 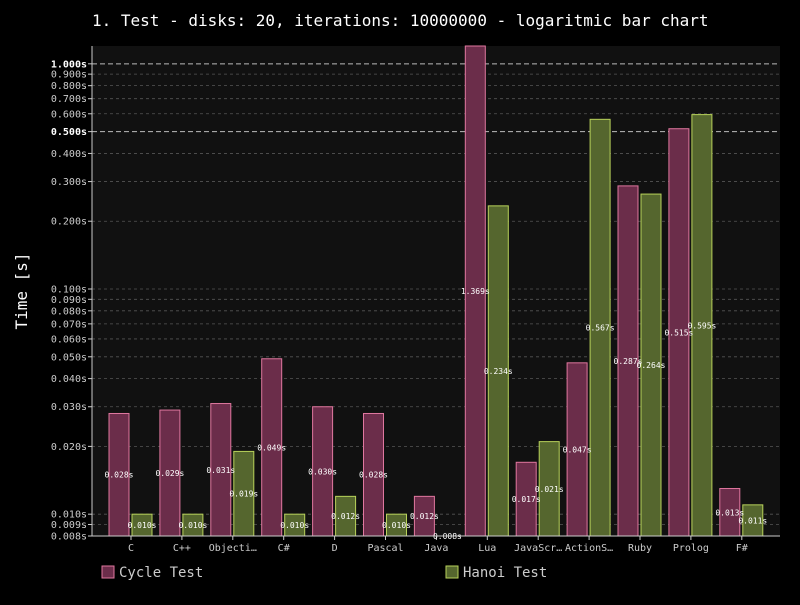 What do you see at coordinates (526, 499) in the screenshot?
I see `data-label-cycle-8: 0.017s` at bounding box center [526, 499].